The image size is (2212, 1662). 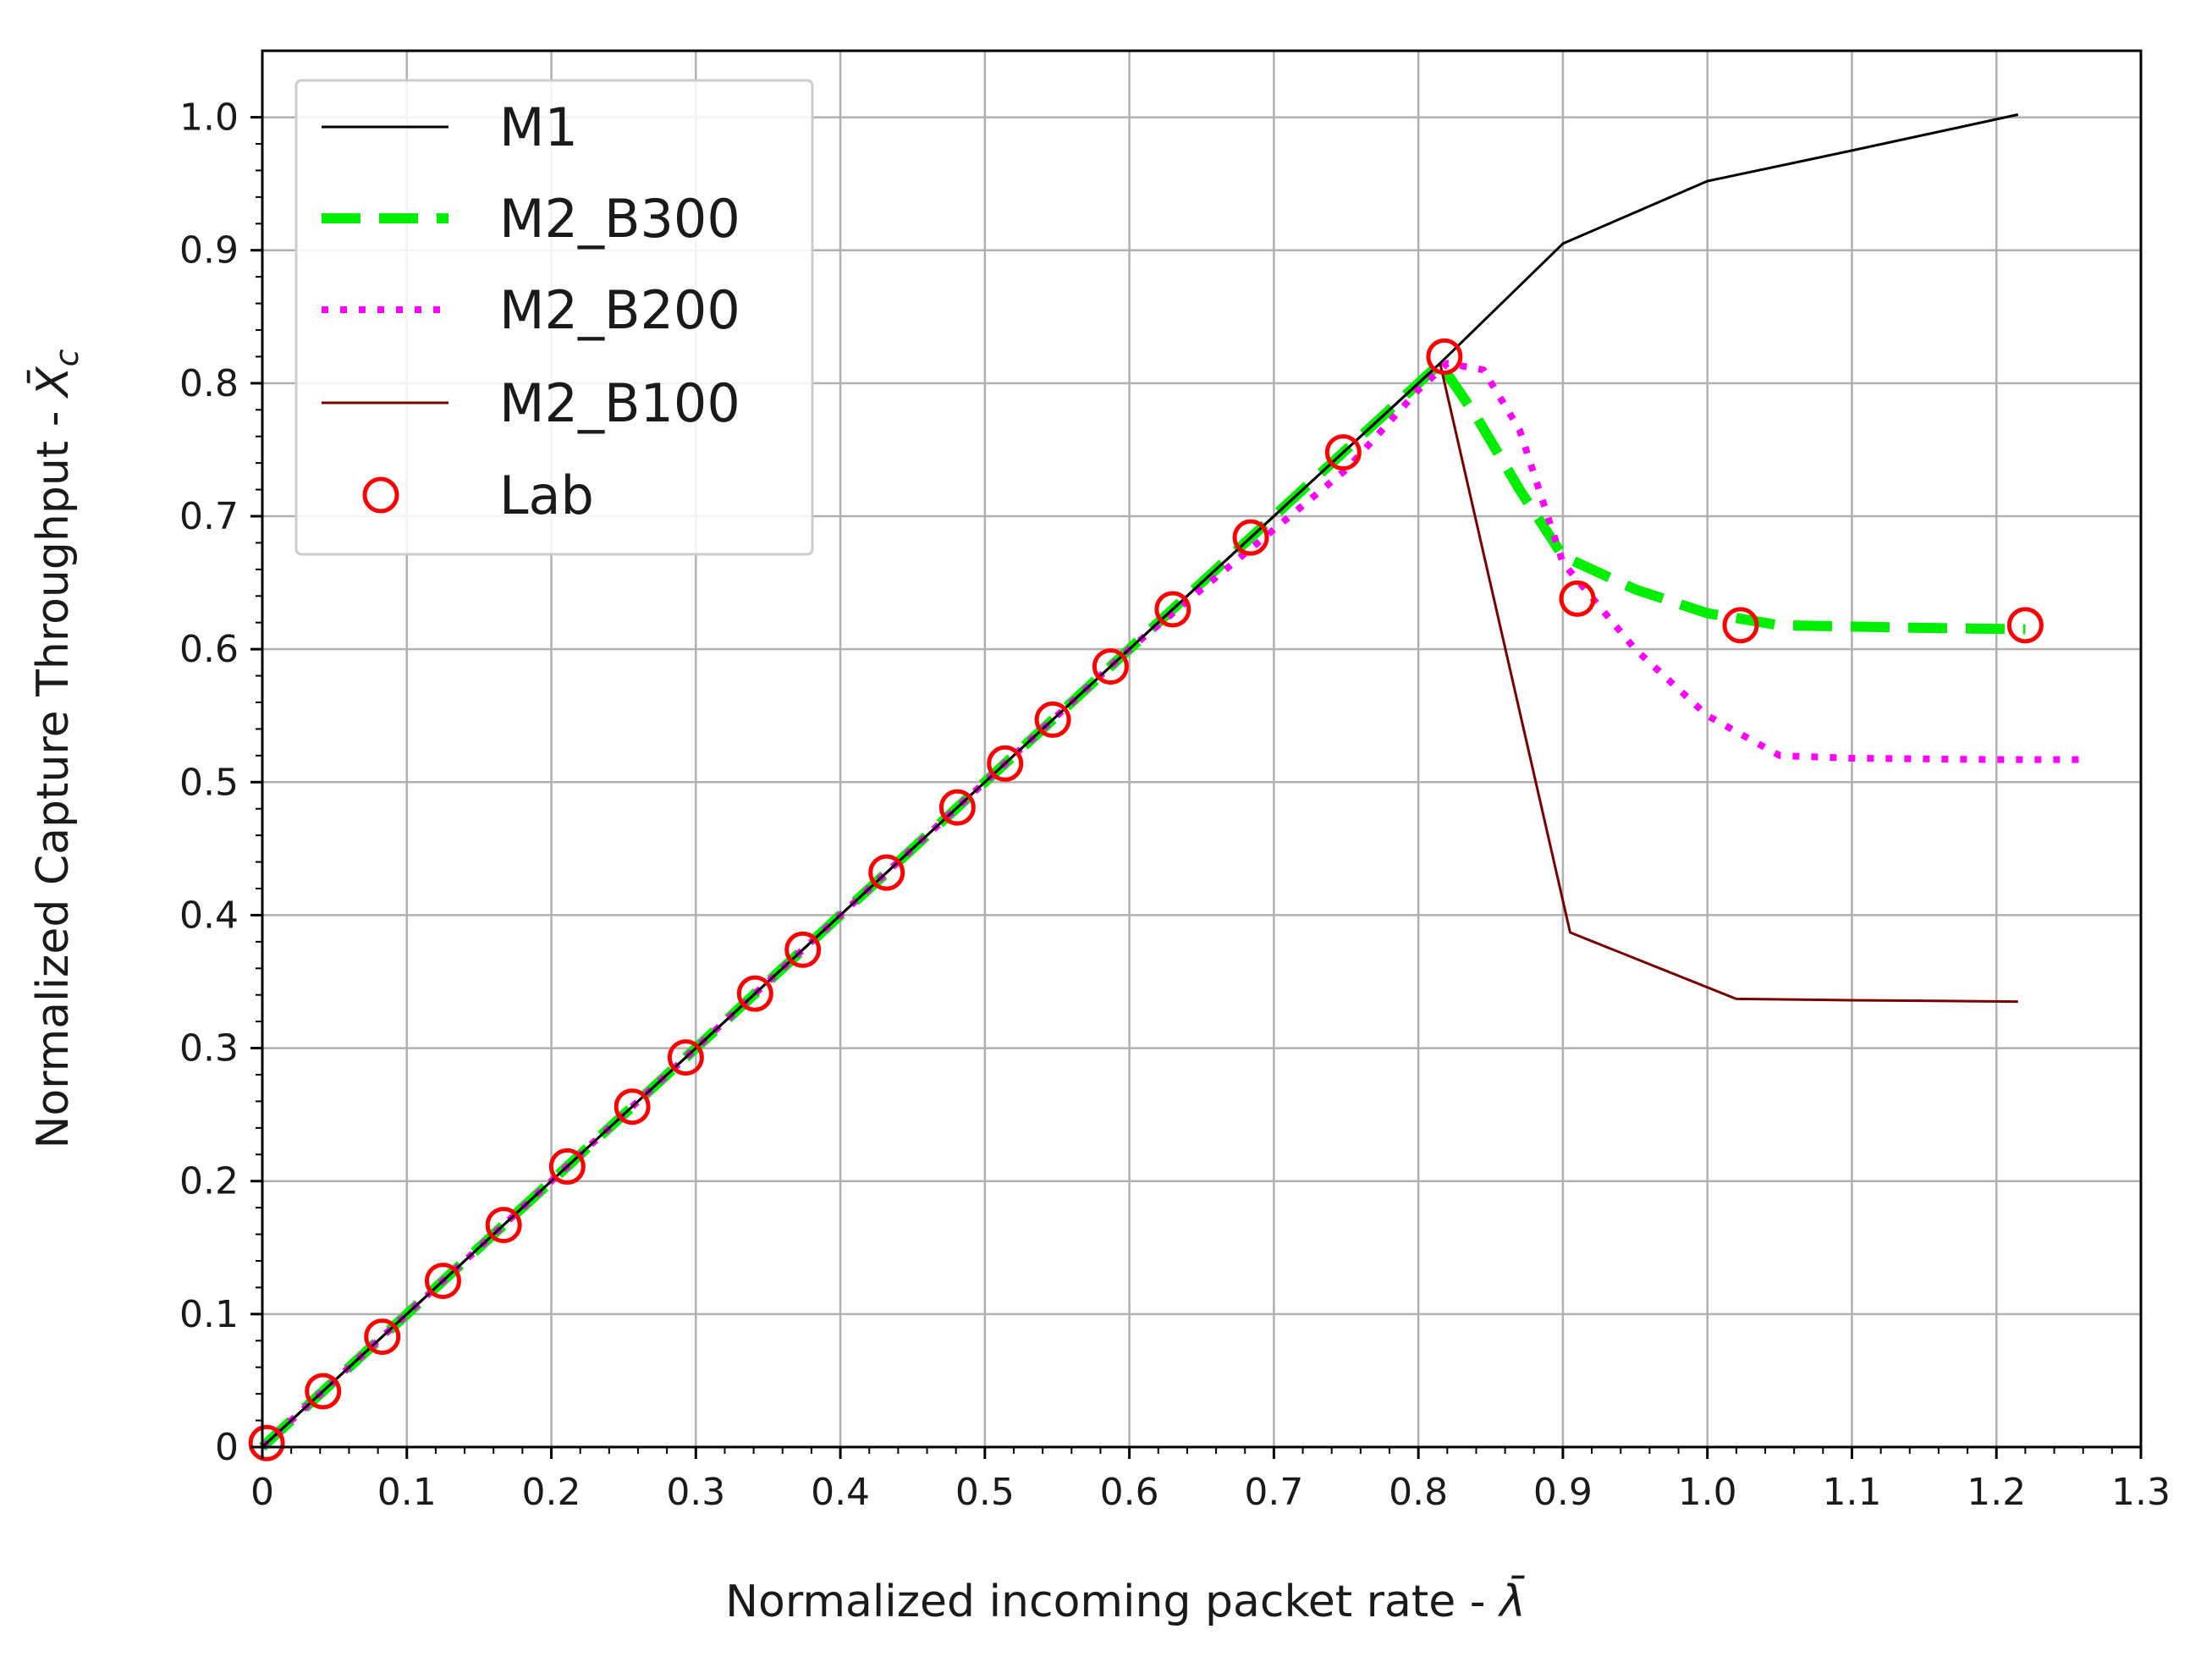 I want to click on legend: M1 M2_B300 M2_B200 M2_B100 Lab, so click(x=554, y=317).